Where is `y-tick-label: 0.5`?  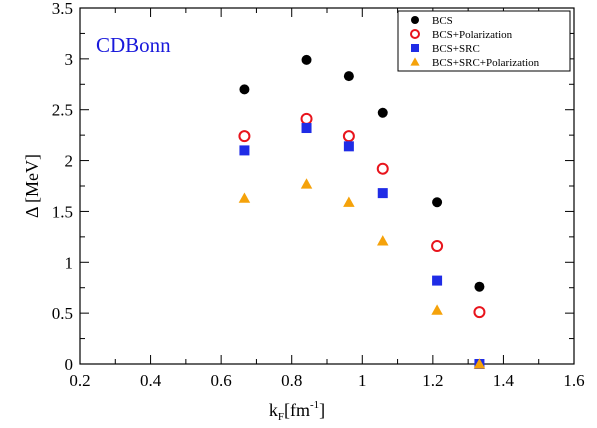
y-tick-label: 0.5 is located at coordinates (62, 313).